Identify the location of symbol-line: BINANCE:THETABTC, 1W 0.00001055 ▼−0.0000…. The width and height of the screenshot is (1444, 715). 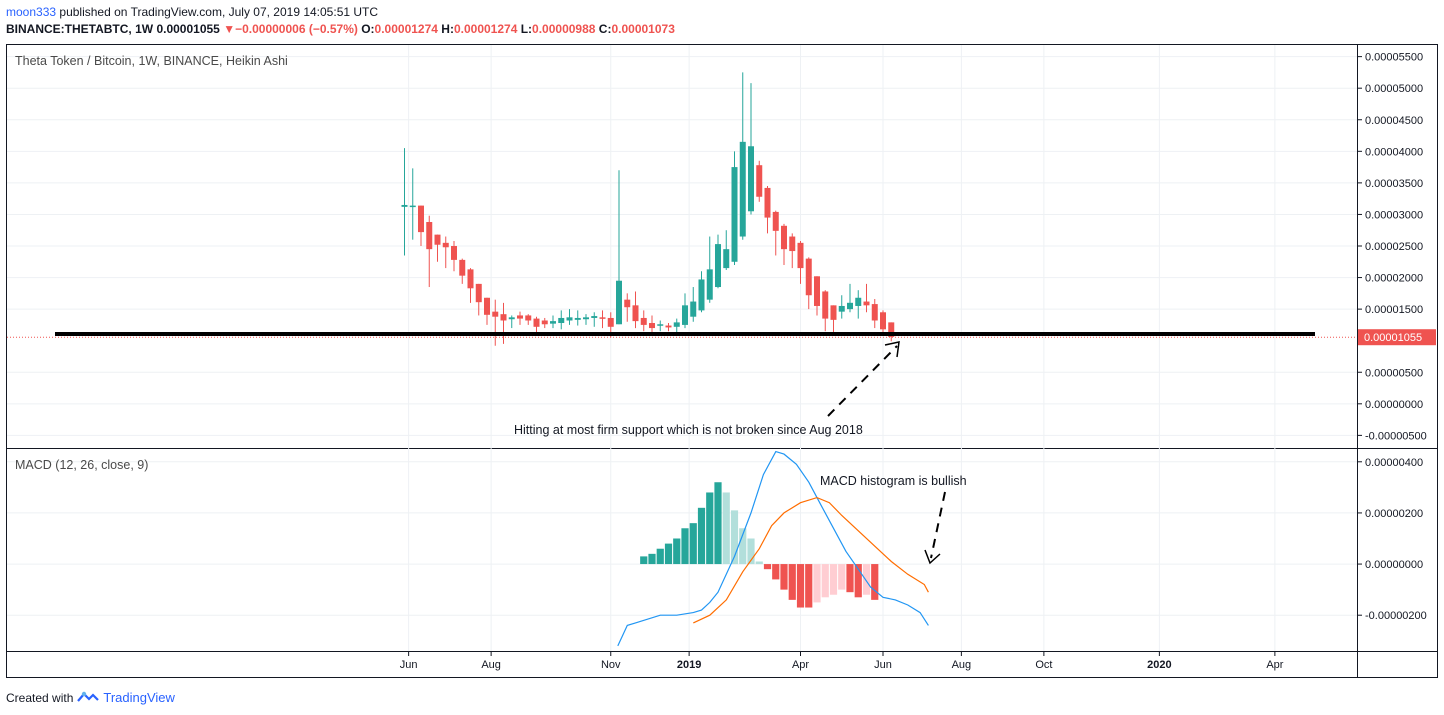
(340, 29).